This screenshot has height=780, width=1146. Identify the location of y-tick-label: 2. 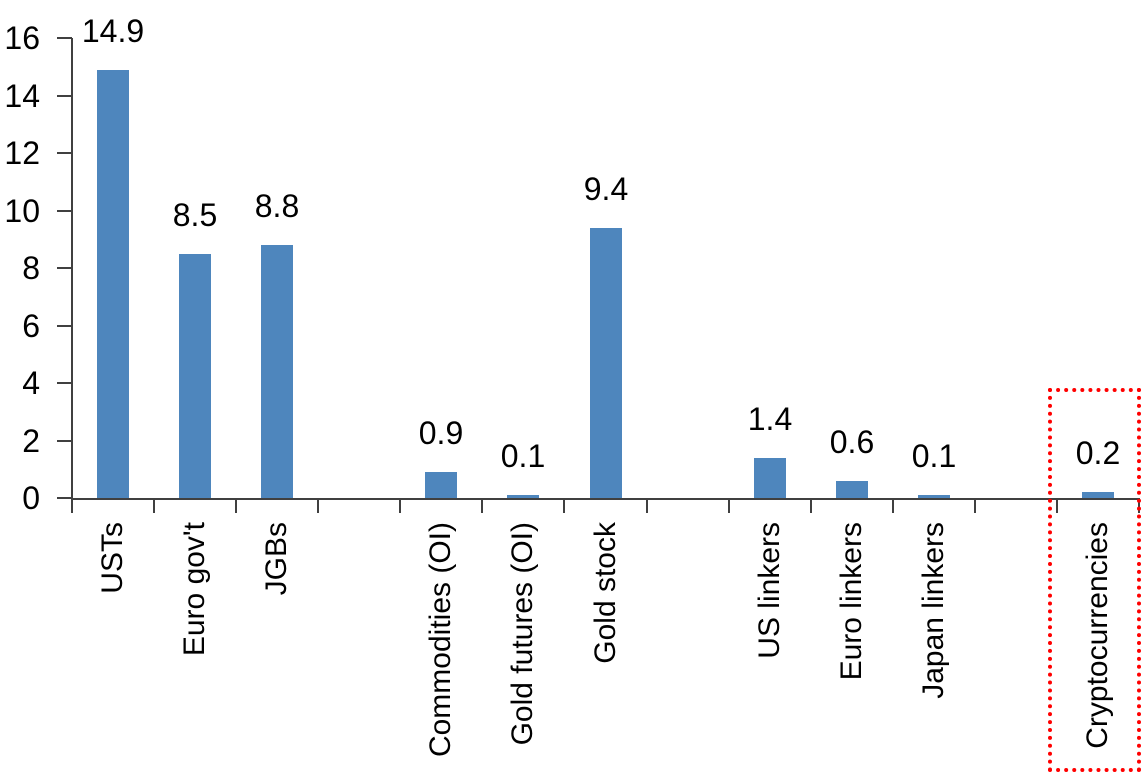
(31, 441).